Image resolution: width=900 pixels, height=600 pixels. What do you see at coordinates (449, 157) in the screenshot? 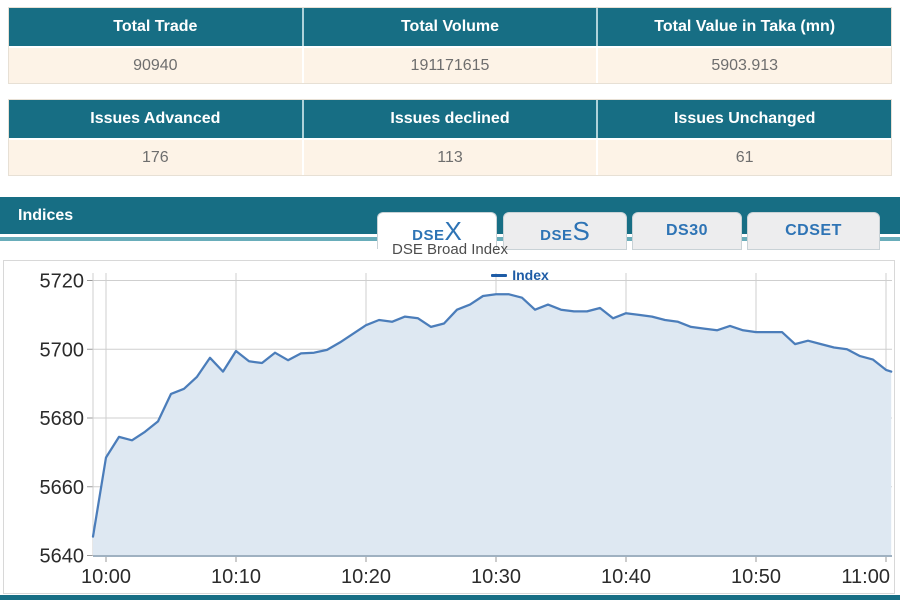
I see `issues-declined-value: 113` at bounding box center [449, 157].